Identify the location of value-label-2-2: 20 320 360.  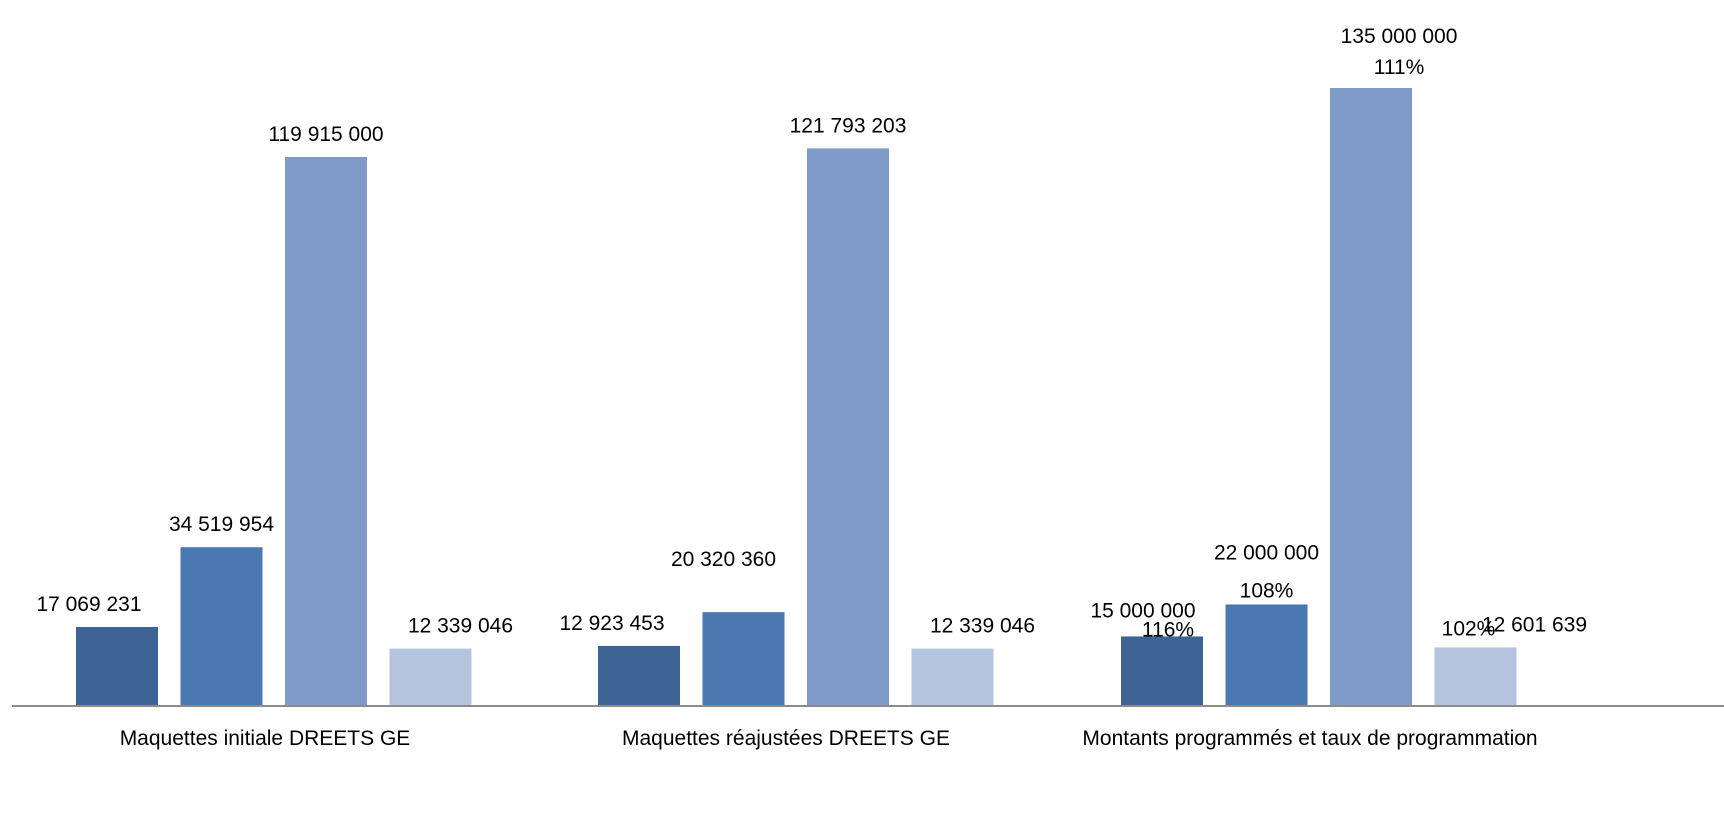
(723, 559).